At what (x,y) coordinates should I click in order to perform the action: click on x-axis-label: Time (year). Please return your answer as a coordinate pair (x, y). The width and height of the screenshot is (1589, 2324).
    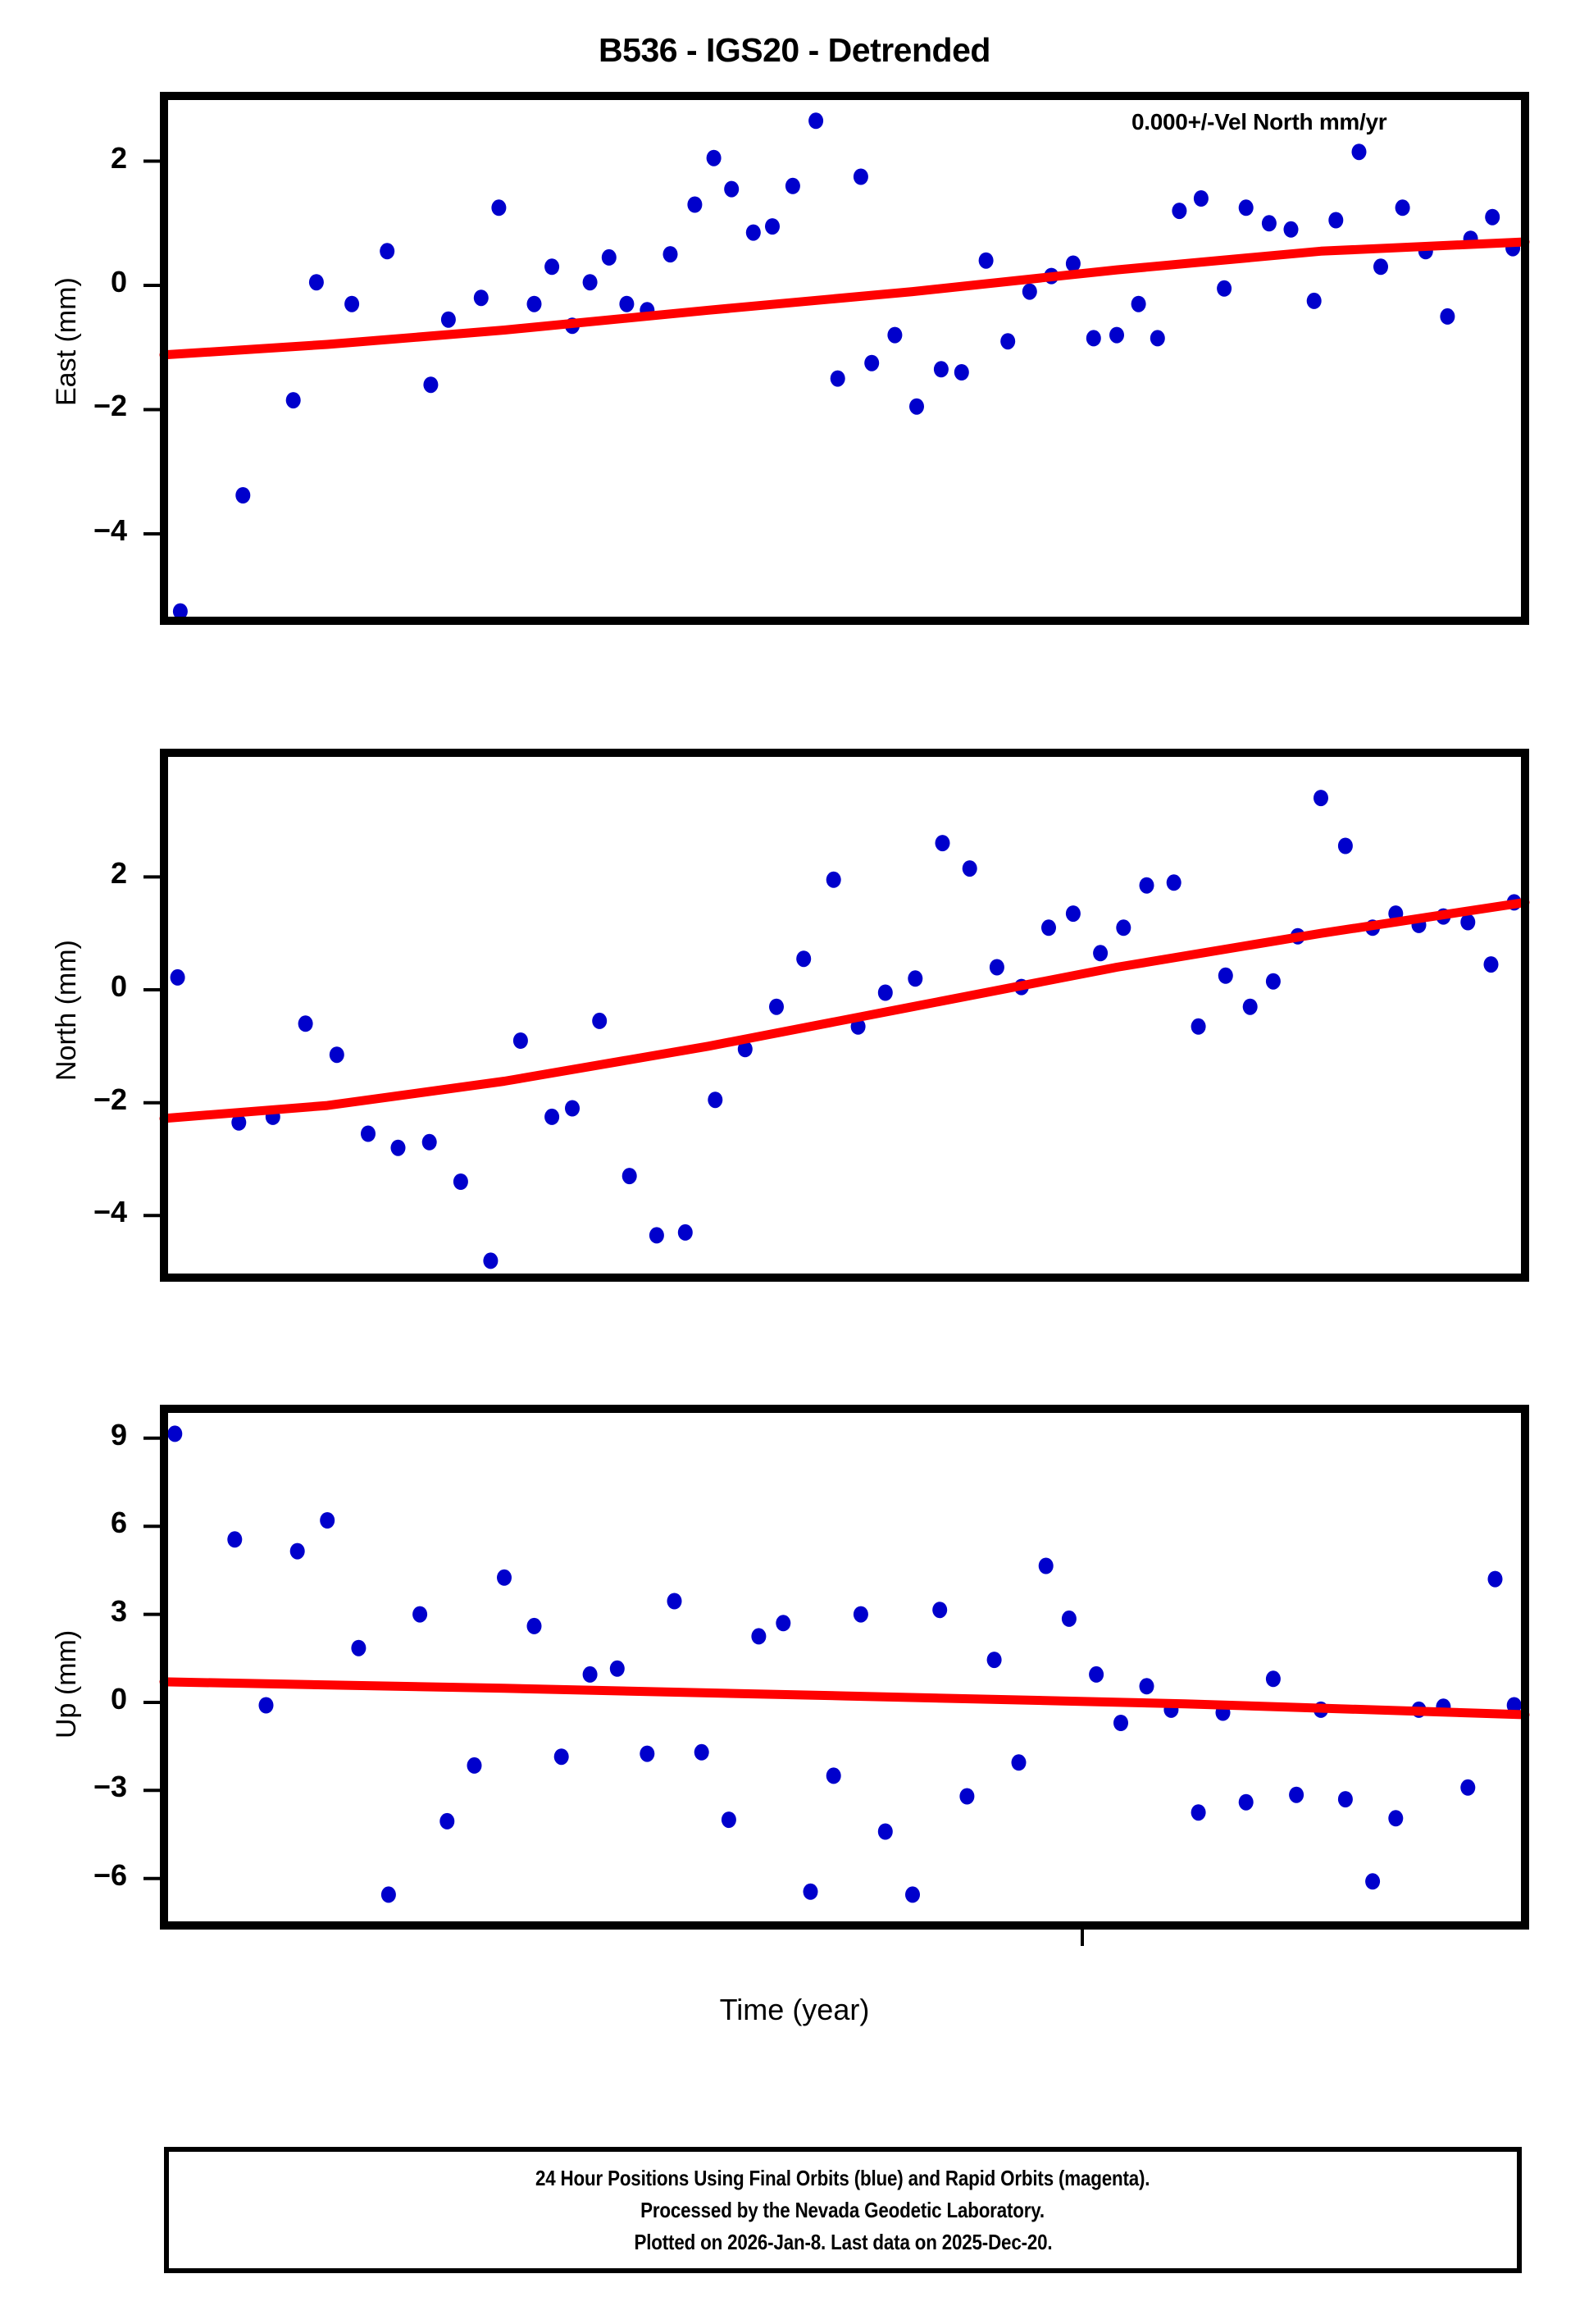
    Looking at the image, I should click on (794, 2010).